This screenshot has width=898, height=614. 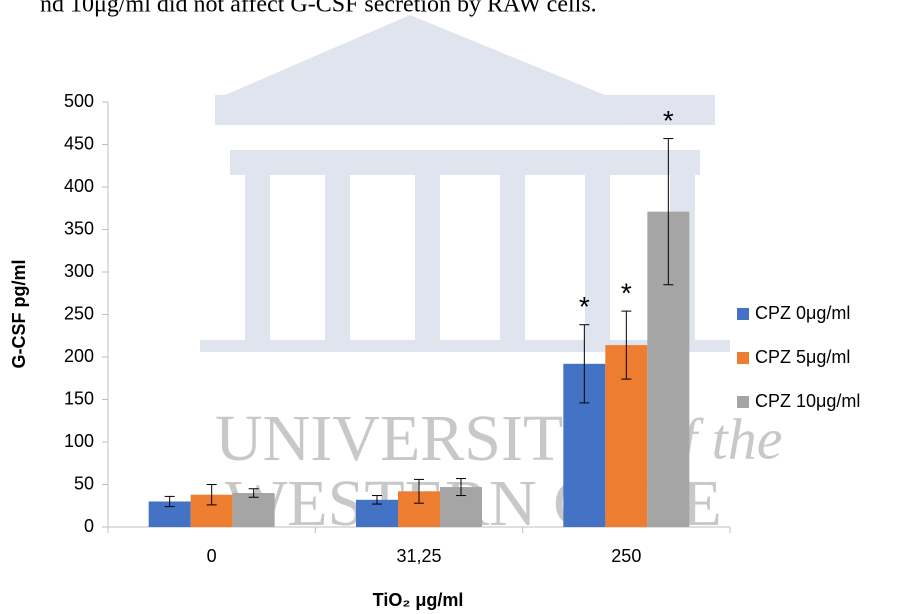 I want to click on legend-label: CPZ 5μg/ml, so click(x=802, y=357).